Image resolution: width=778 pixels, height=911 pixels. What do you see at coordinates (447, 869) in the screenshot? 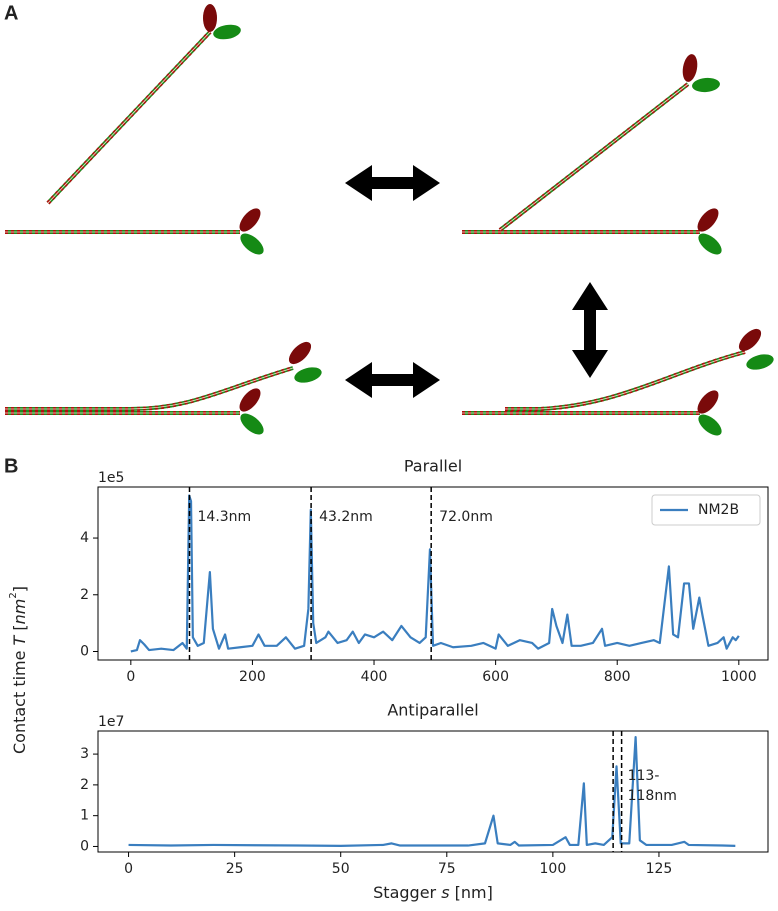
I see `x-tick-label: 75` at bounding box center [447, 869].